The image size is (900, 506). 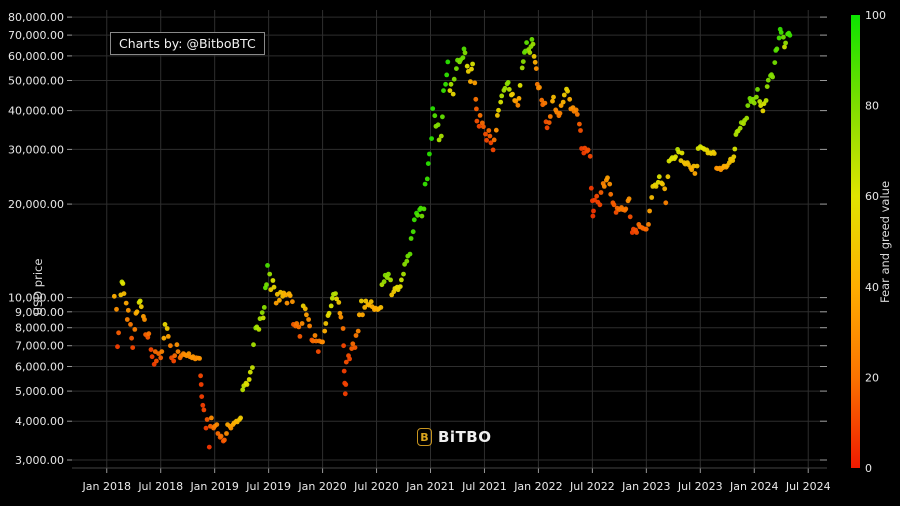 I want to click on credit-text: Charts by: @BitboBTC, so click(x=187, y=43).